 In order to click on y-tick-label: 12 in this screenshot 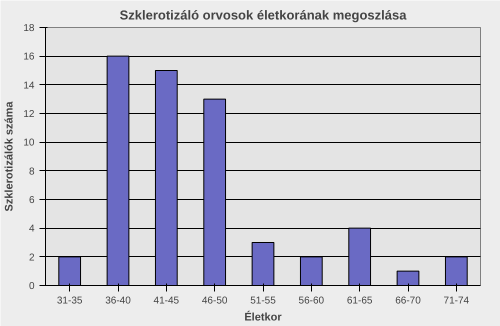, I will do `click(29, 114)`.